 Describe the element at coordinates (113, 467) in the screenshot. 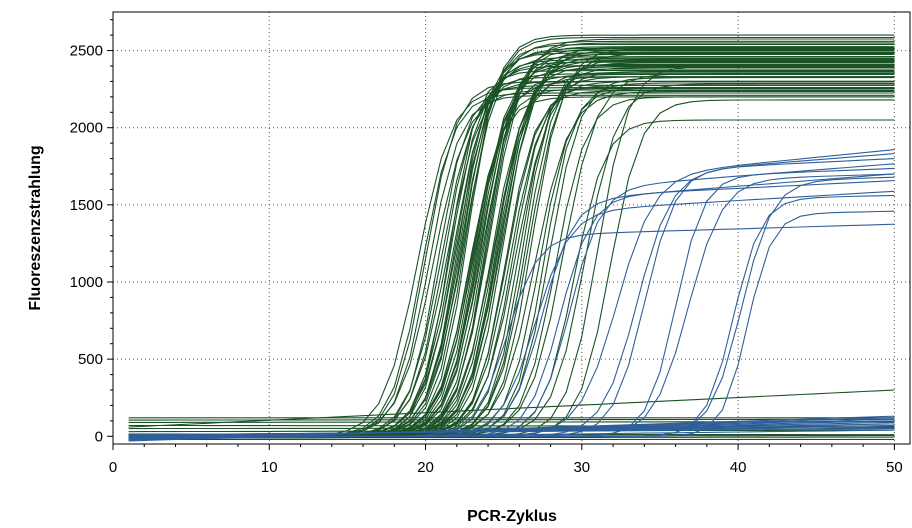

I see `x-tick-label: 0` at that location.